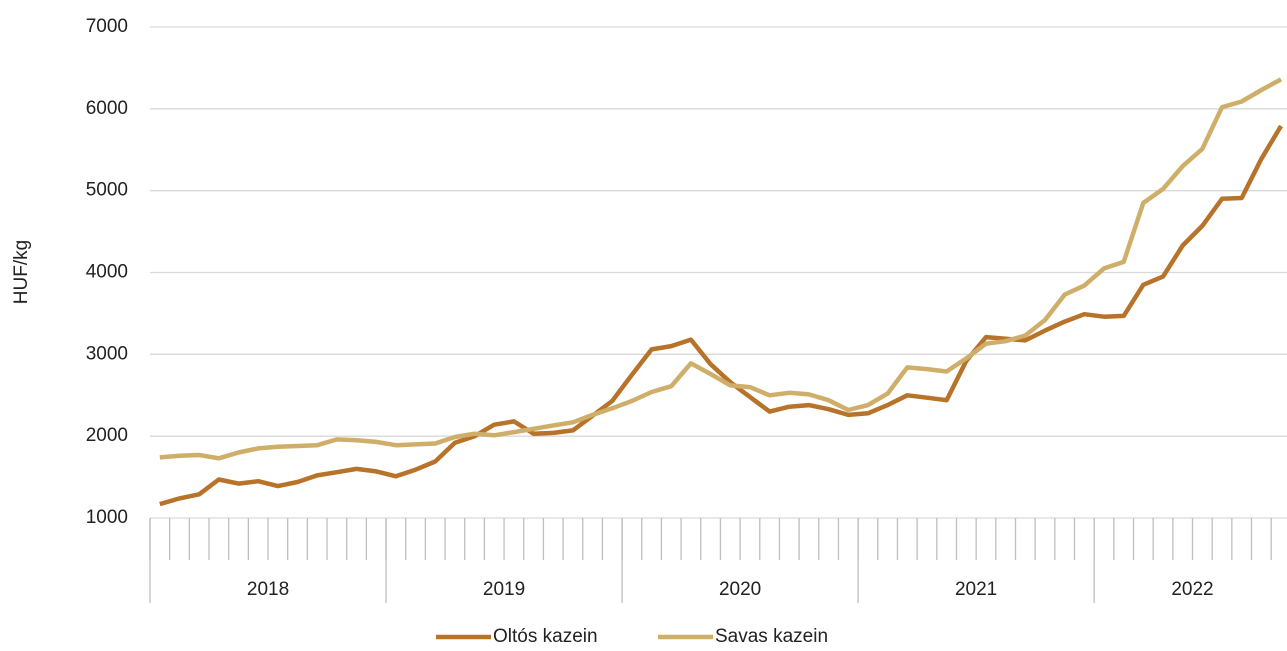 The height and width of the screenshot is (651, 1287). I want to click on y-tick-label: 7000, so click(107, 26).